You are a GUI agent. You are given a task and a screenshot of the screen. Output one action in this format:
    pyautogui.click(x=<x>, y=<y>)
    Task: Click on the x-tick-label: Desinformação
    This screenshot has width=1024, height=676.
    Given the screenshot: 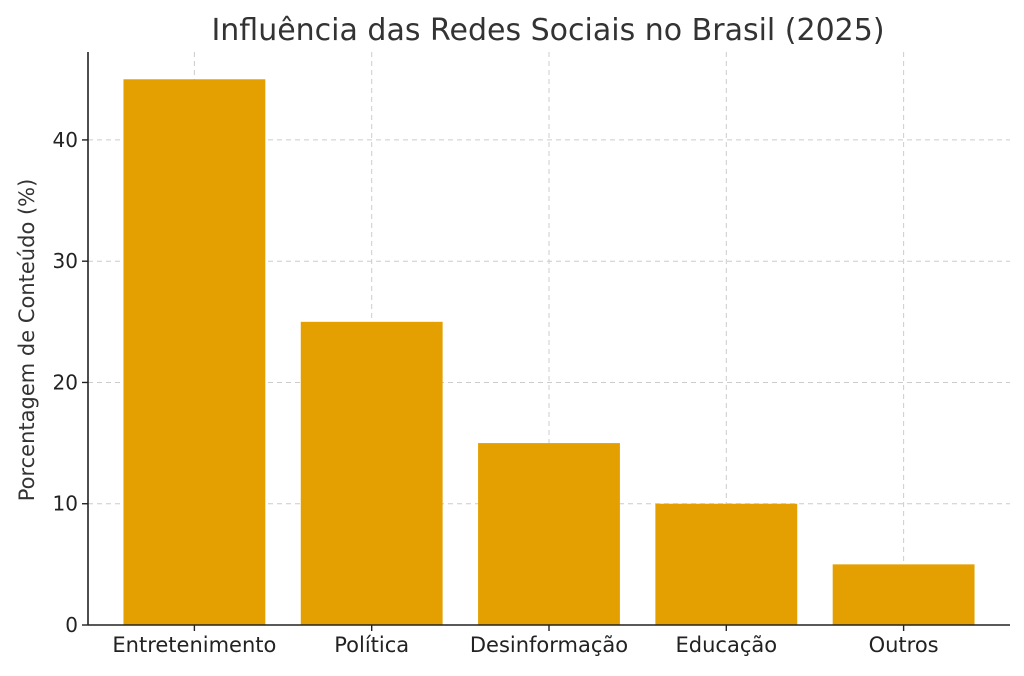 What is the action you would take?
    pyautogui.click(x=549, y=645)
    